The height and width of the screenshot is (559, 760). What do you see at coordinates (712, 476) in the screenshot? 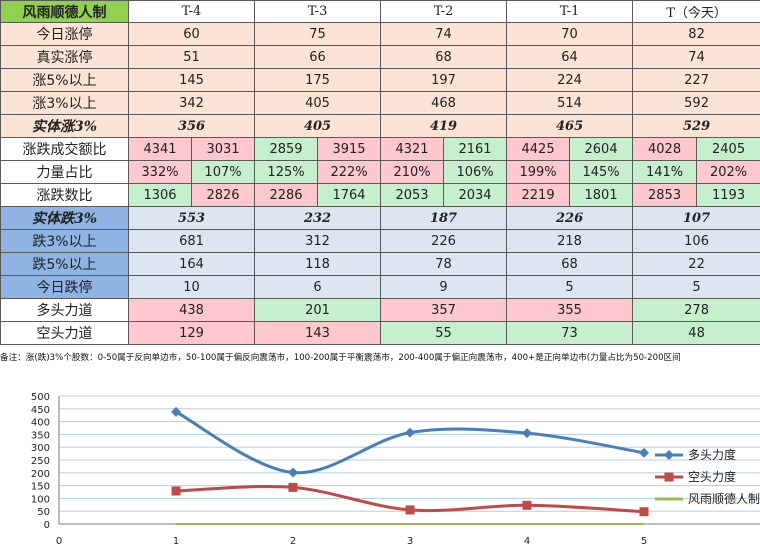
I see `legend-label: 空头力度` at bounding box center [712, 476].